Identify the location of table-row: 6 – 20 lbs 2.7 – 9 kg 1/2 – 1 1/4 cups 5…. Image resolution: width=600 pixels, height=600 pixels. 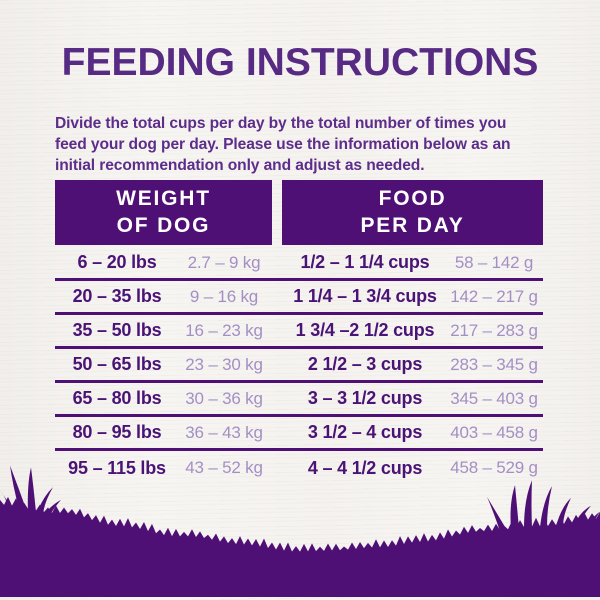
(299, 264).